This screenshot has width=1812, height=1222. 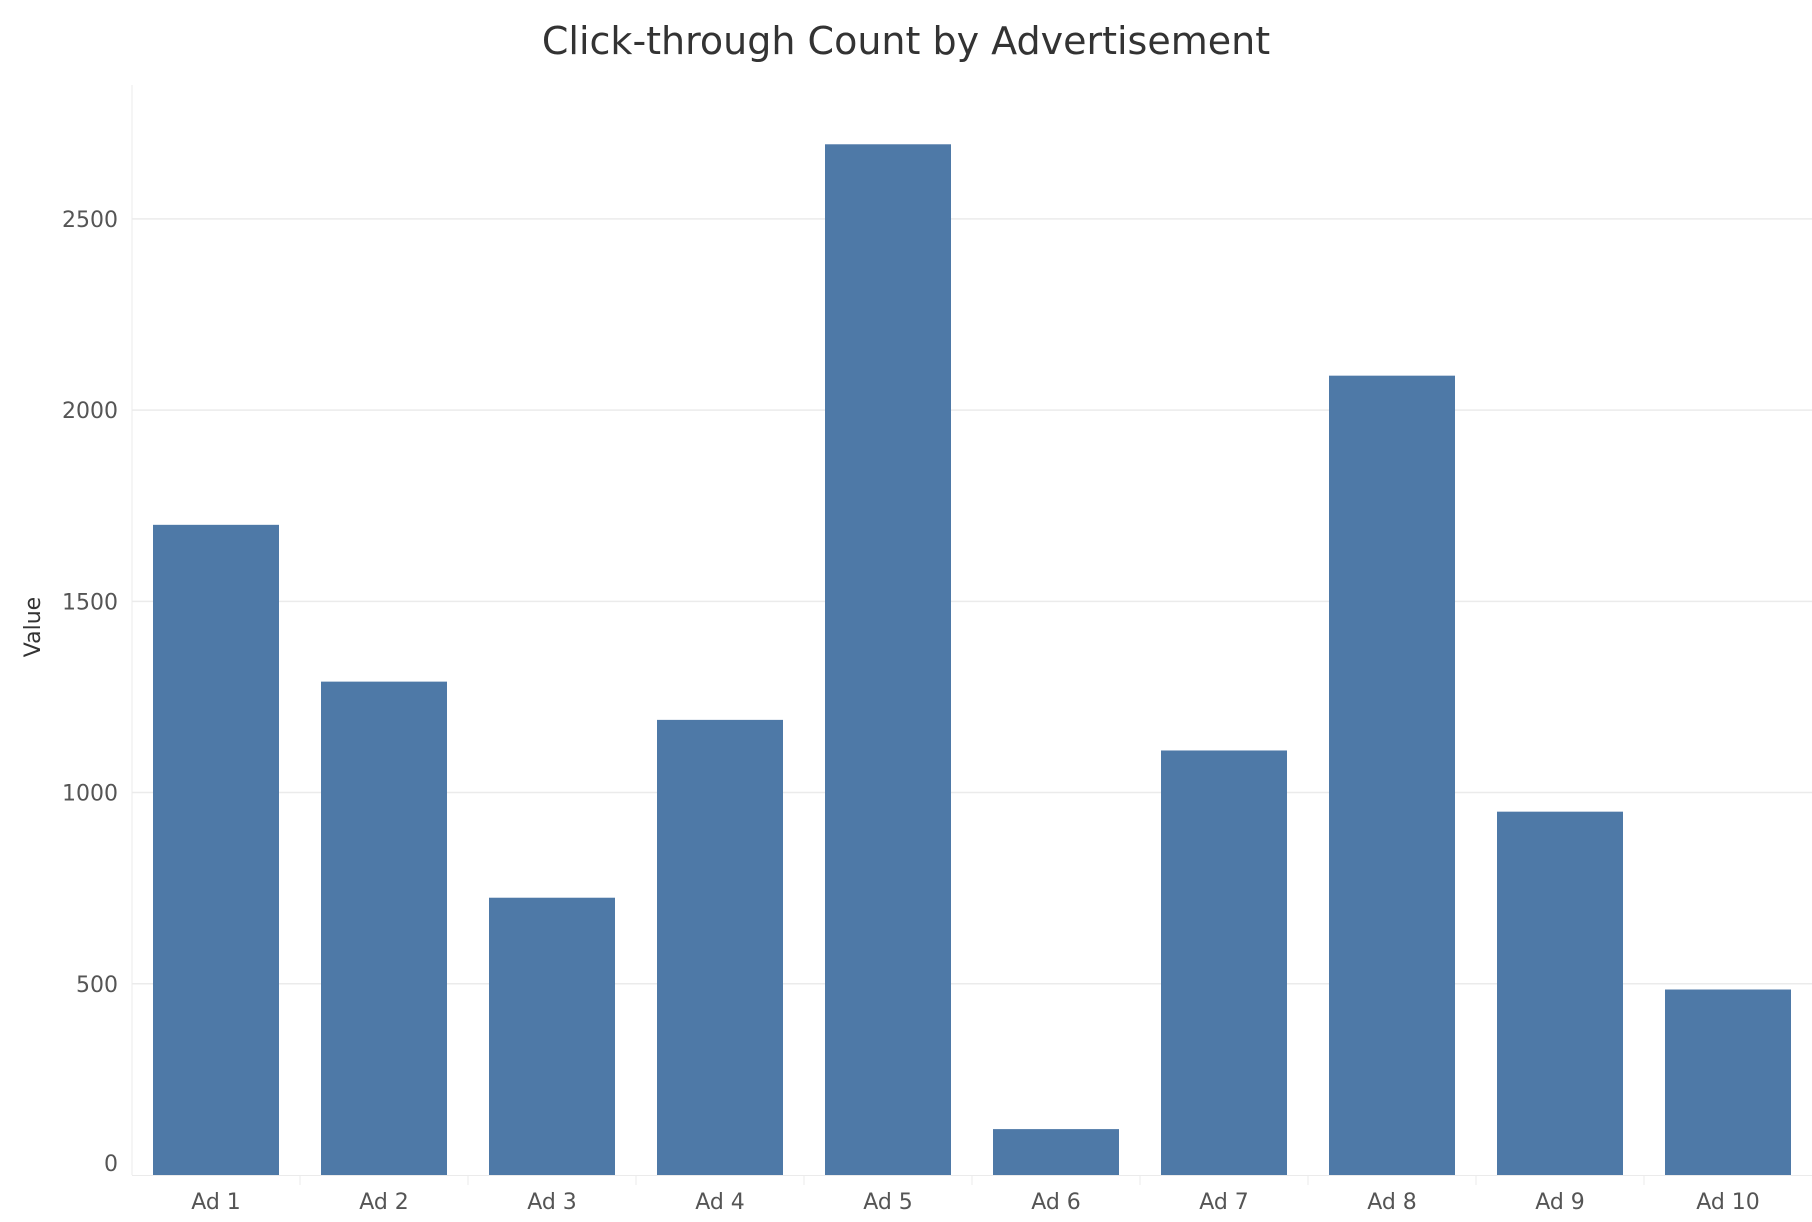 What do you see at coordinates (384, 1202) in the screenshot?
I see `x-tick-label: Ad 2` at bounding box center [384, 1202].